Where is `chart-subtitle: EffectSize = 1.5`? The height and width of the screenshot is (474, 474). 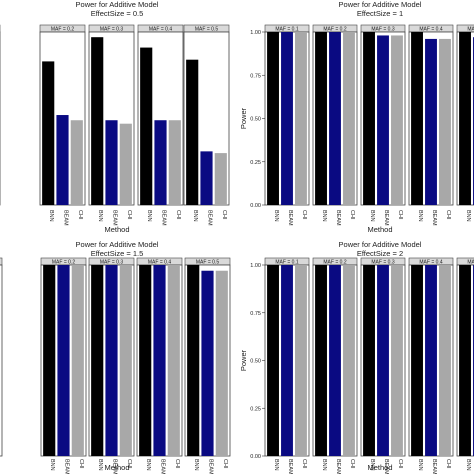 chart-subtitle: EffectSize = 1.5 is located at coordinates (117, 253).